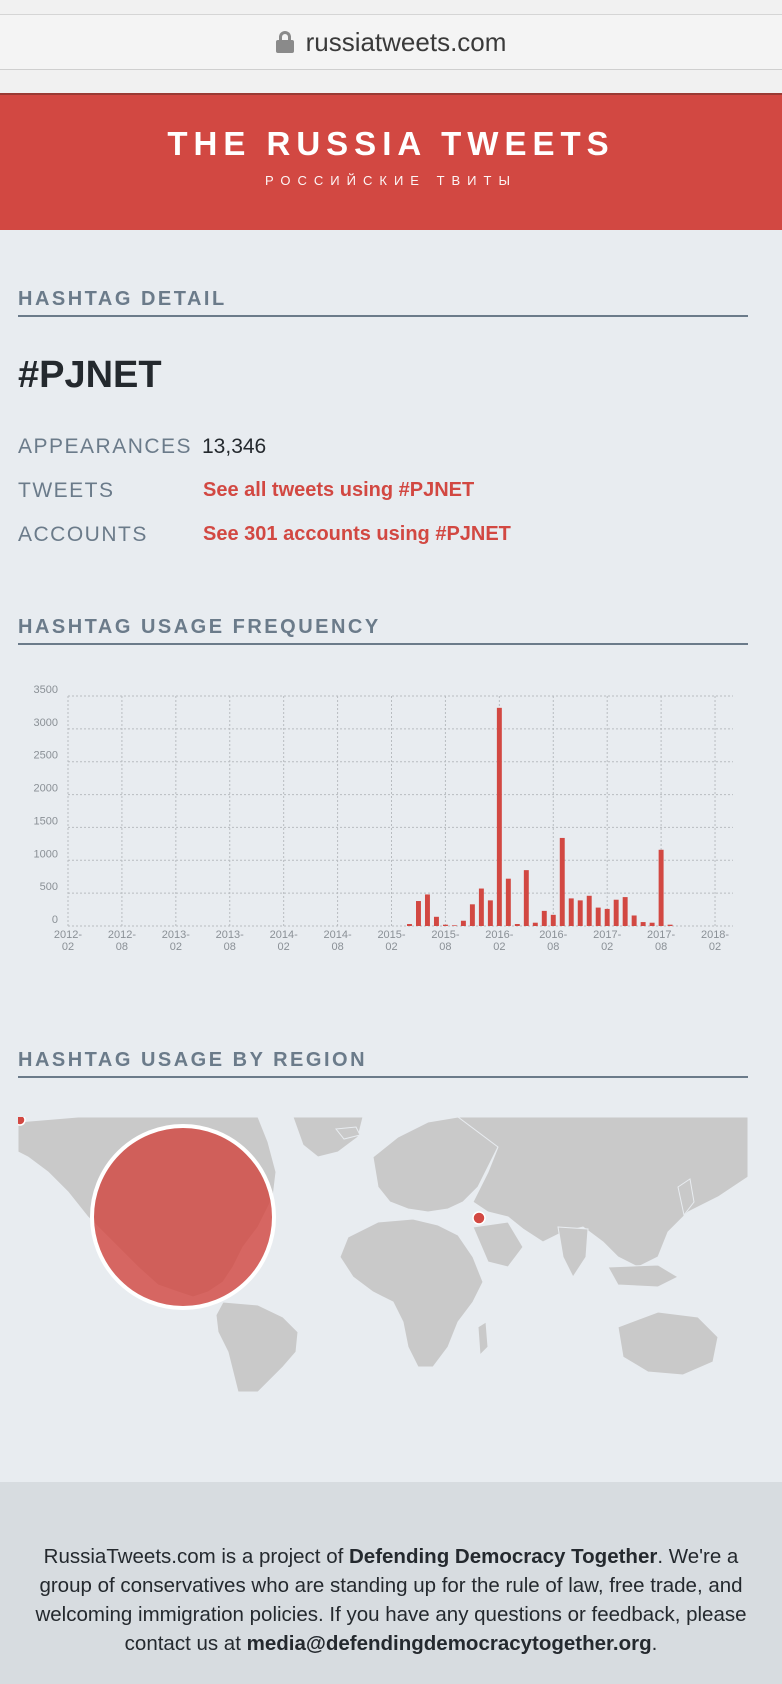 The width and height of the screenshot is (782, 1684). Describe the element at coordinates (46, 723) in the screenshot. I see `y-tick-label: 3000` at that location.